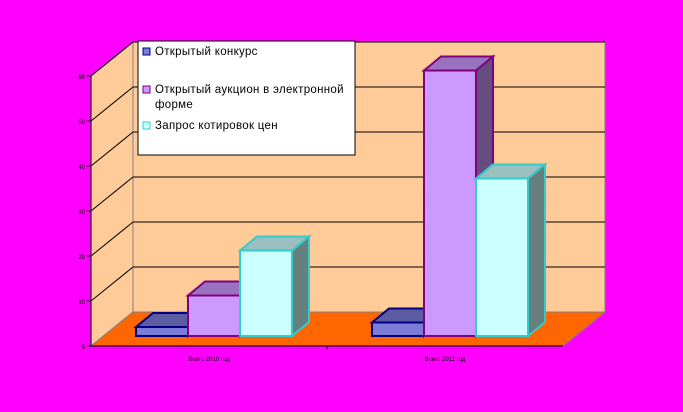  What do you see at coordinates (81, 213) in the screenshot?
I see `y-tick-label: 30` at bounding box center [81, 213].